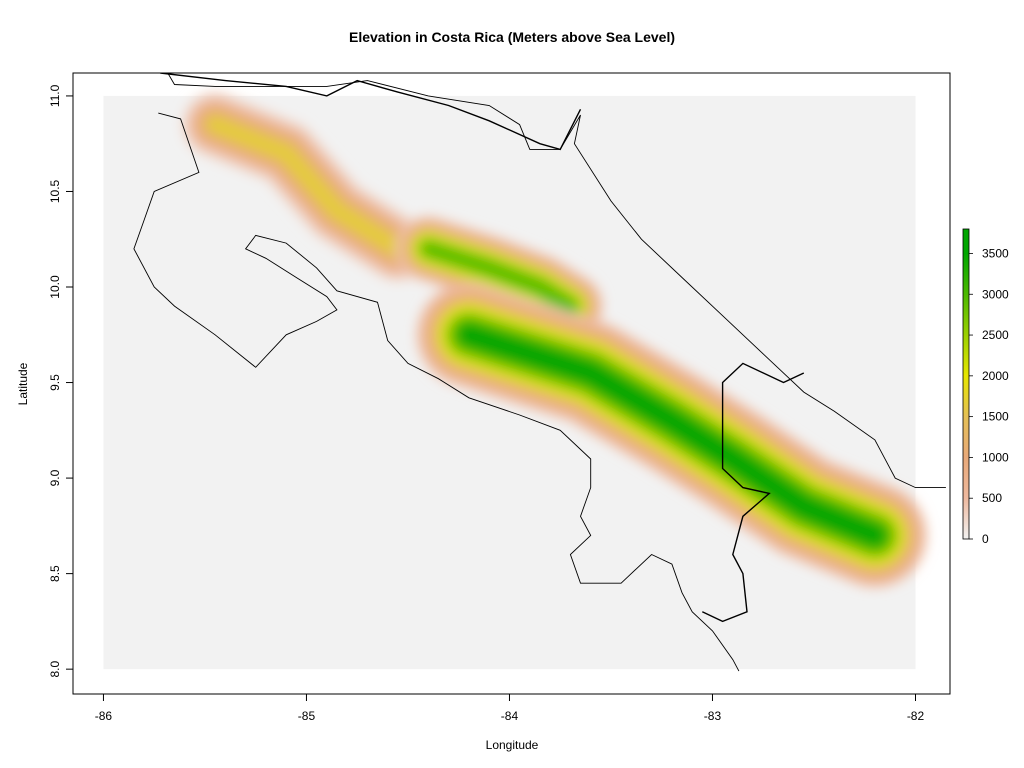 The image size is (1024, 768). I want to click on y-tick-label: 8.5, so click(55, 573).